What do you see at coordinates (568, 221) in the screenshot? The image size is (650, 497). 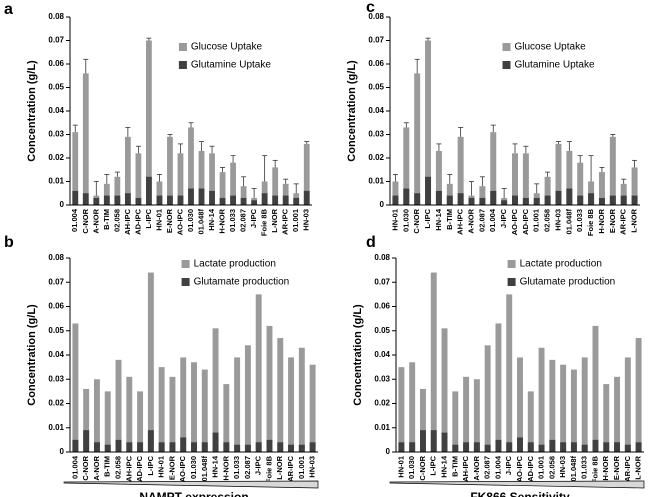 I see `x-tick-label: 01.048f` at bounding box center [568, 221].